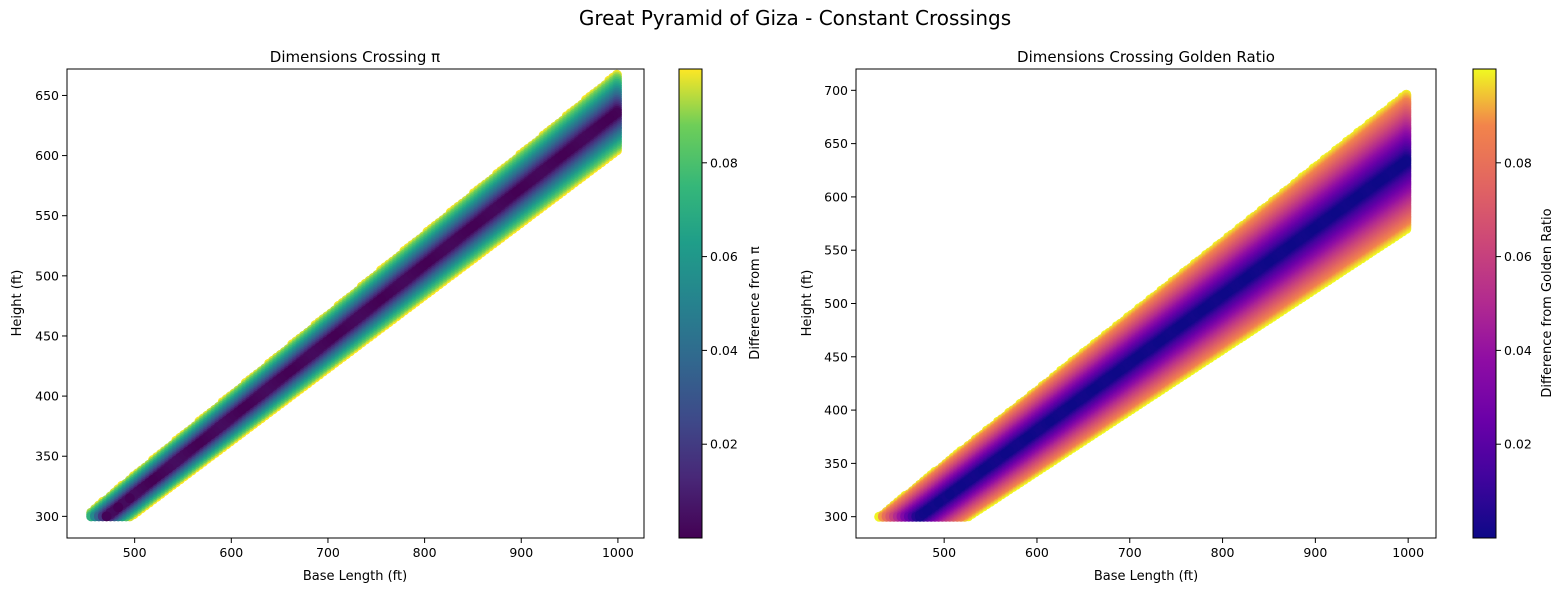 The width and height of the screenshot is (1565, 592). Describe the element at coordinates (425, 552) in the screenshot. I see `x-tick-label: 800` at that location.